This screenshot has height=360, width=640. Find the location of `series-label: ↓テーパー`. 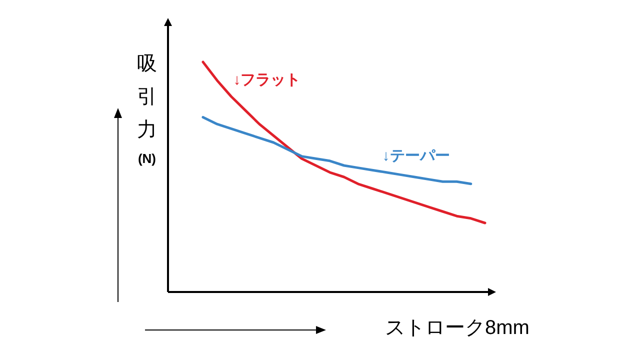

series-label: ↓テーパー is located at coordinates (416, 155).